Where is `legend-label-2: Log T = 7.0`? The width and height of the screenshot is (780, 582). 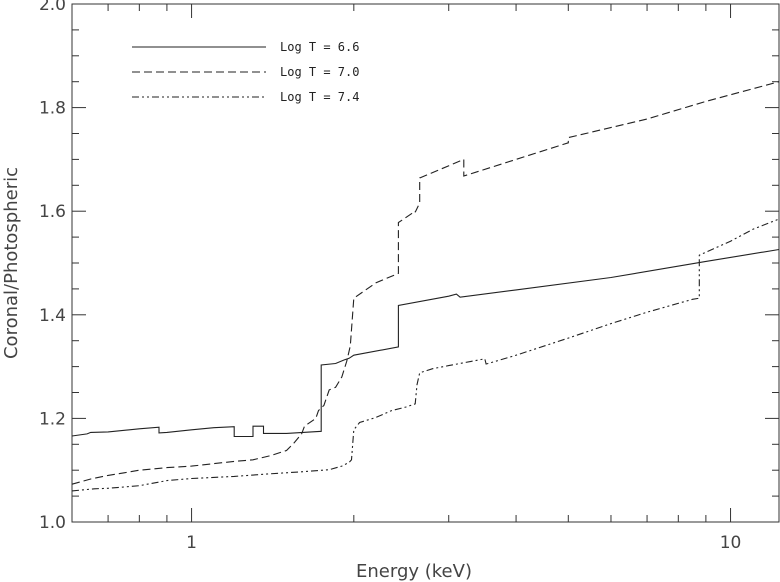 legend-label-2: Log T = 7.0 is located at coordinates (319, 72).